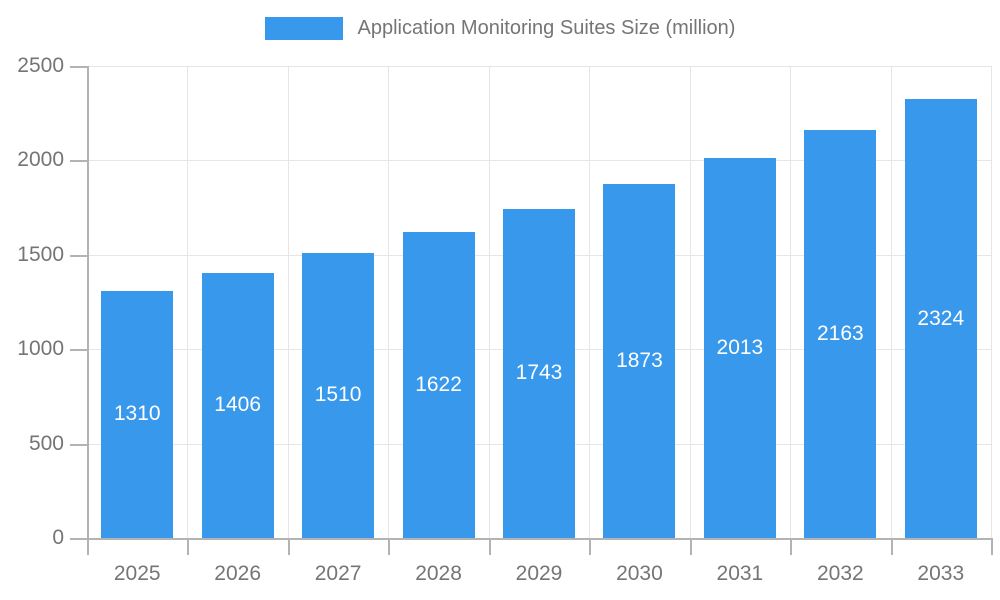 The image size is (1000, 600). Describe the element at coordinates (40, 254) in the screenshot. I see `y-tick-label: 1500` at that location.